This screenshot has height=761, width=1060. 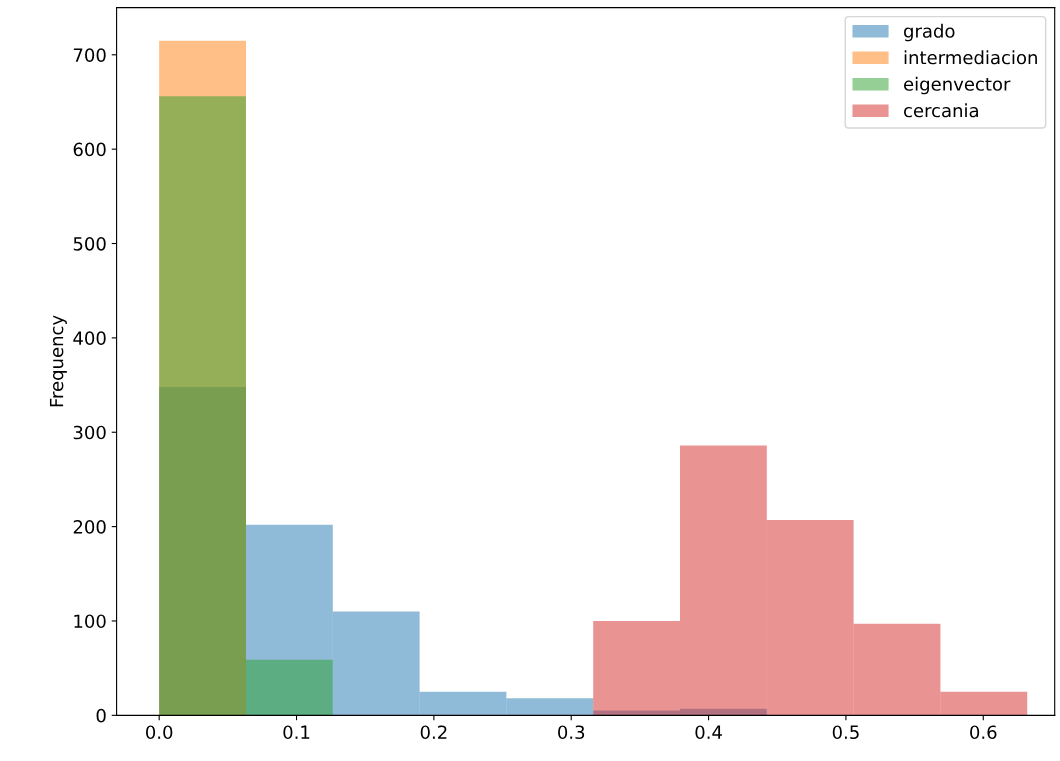 What do you see at coordinates (159, 732) in the screenshot?
I see `x-tick-label: 0.0` at bounding box center [159, 732].